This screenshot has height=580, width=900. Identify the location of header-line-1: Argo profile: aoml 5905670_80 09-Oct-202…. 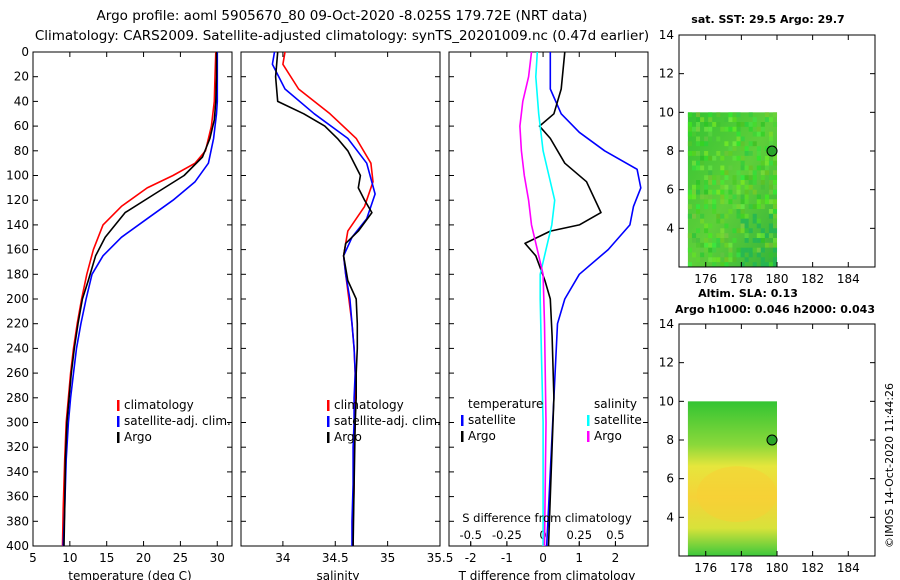
(342, 16).